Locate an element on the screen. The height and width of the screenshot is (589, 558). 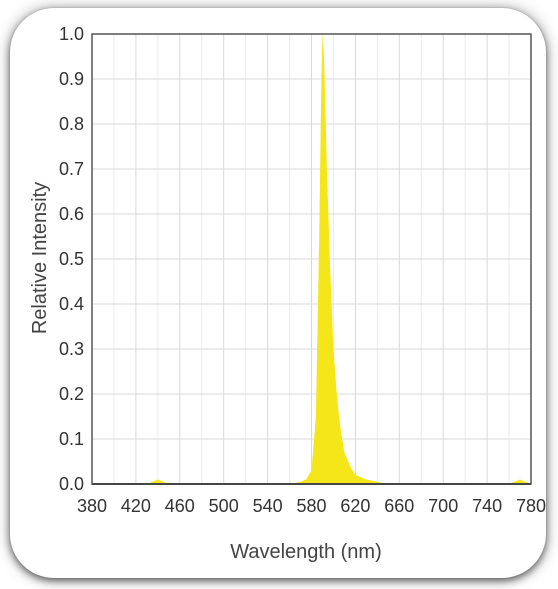
x-tick-label: 460 is located at coordinates (180, 506).